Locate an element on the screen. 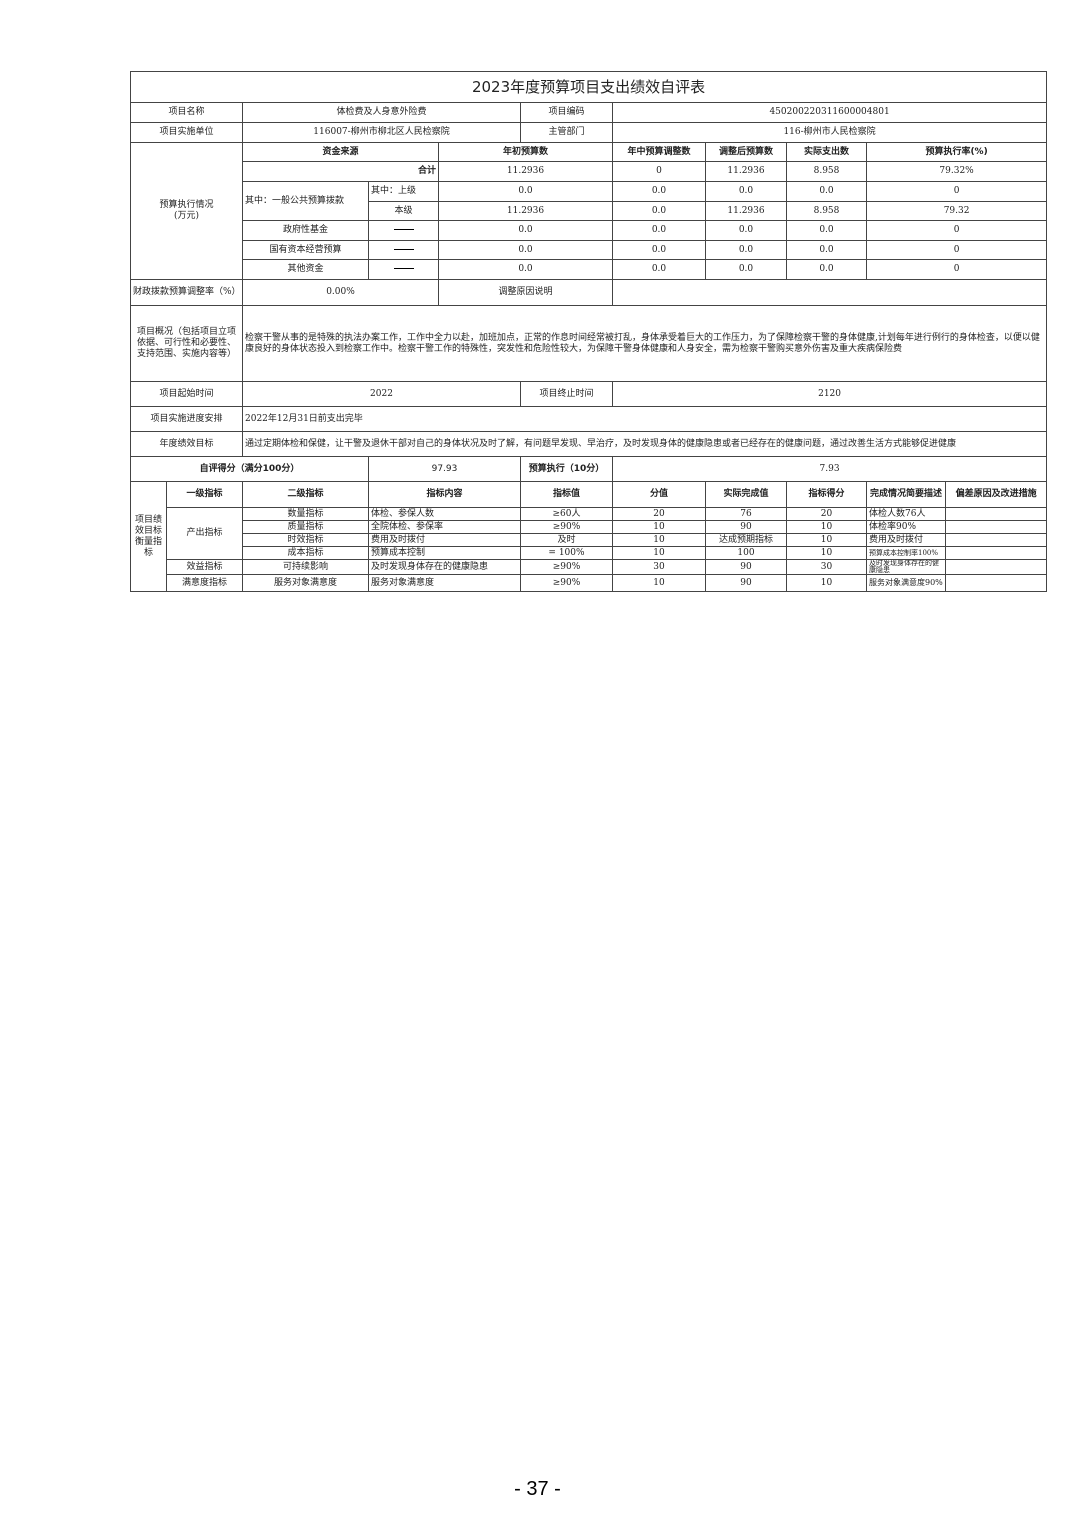 The height and width of the screenshot is (1519, 1075). cell: 全院体检、参保率 is located at coordinates (444, 527).